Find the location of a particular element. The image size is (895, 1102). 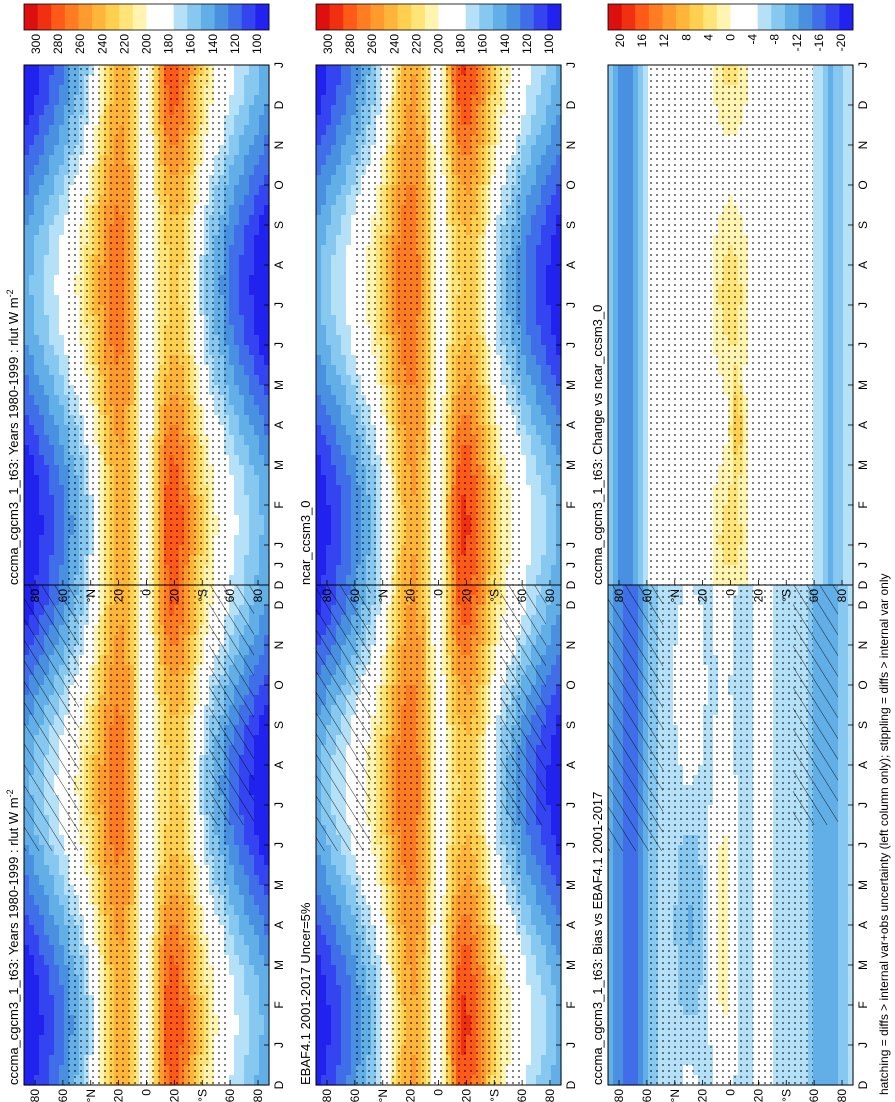

lat-tick-label: 60 is located at coordinates (63, 1095).